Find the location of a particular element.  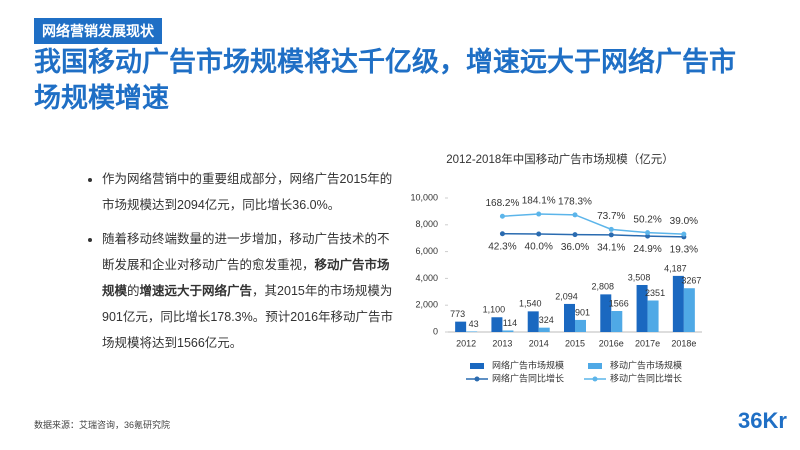

bar-label: 1,540 is located at coordinates (530, 304).